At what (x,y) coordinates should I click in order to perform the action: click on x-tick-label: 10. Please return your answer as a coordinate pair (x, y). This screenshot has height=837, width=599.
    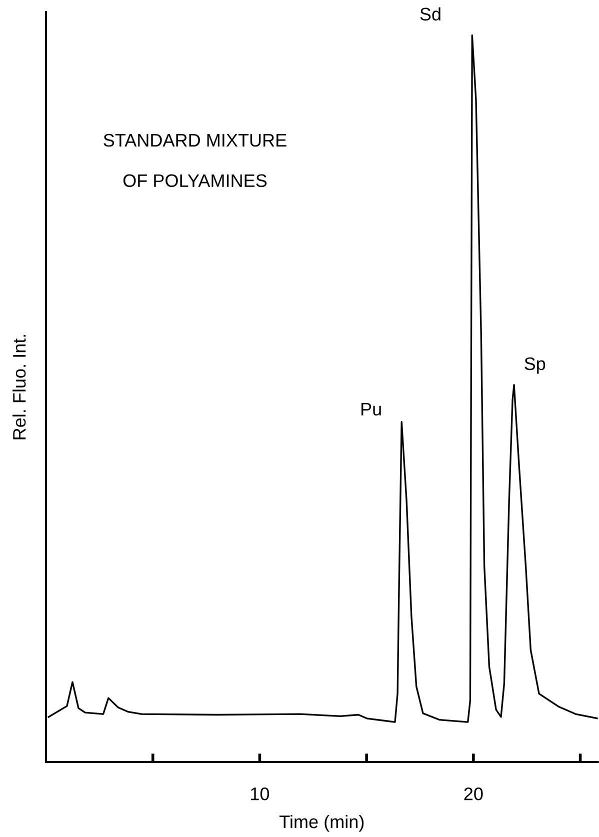
    Looking at the image, I should click on (260, 793).